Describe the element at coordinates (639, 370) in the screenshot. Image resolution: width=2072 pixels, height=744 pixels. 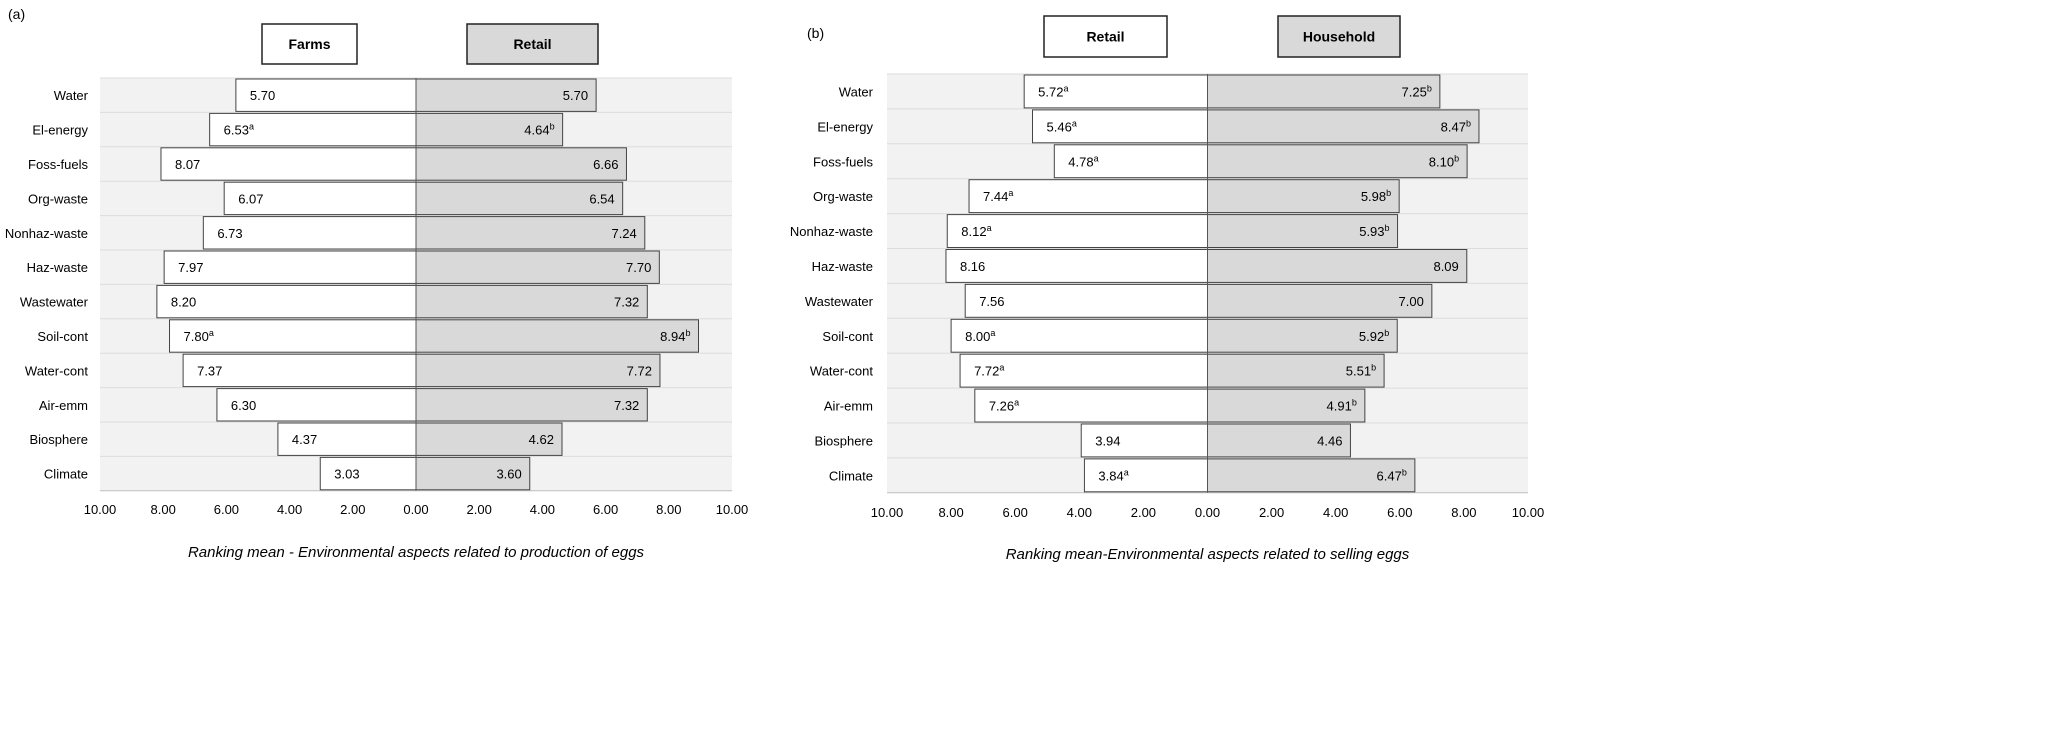
I see `bar-right-value: 7.72` at that location.